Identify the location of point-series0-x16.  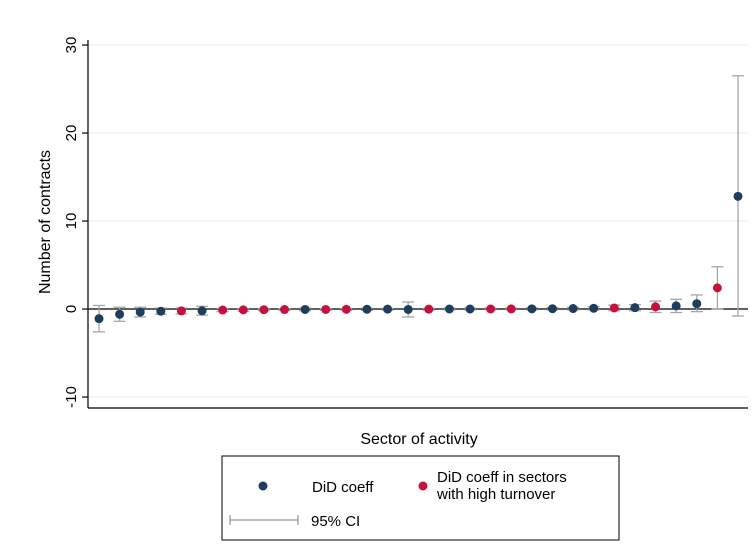
(408, 309).